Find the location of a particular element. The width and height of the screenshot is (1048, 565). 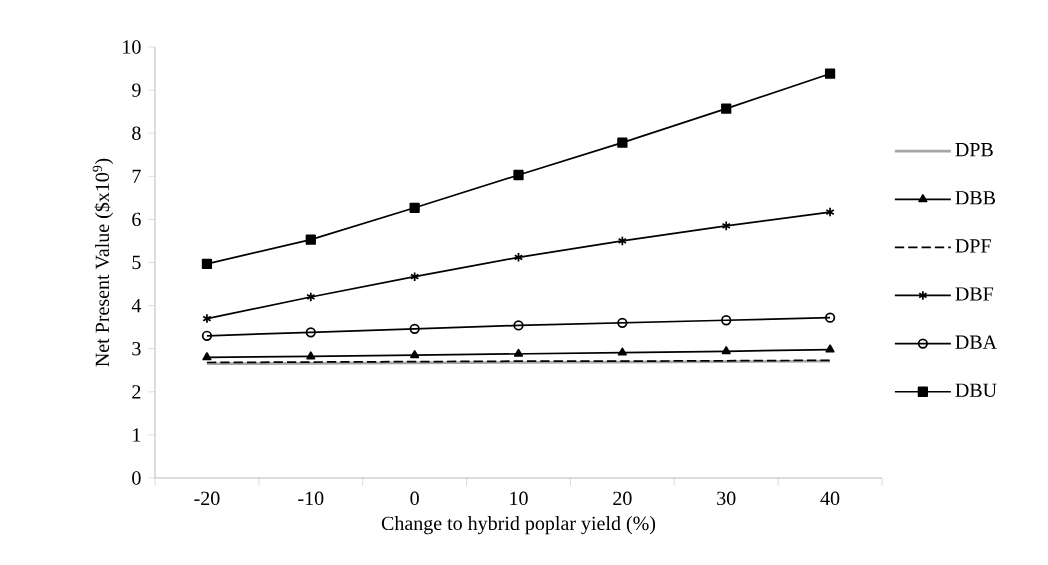

x-tick-label: 20 is located at coordinates (622, 498).